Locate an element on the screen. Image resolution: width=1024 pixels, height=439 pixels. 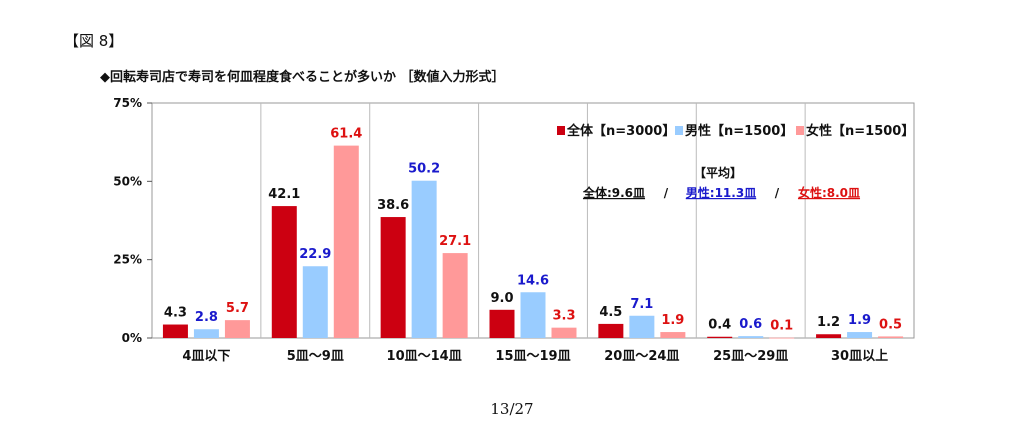
average-heading: 【平均】 is located at coordinates (718, 172).